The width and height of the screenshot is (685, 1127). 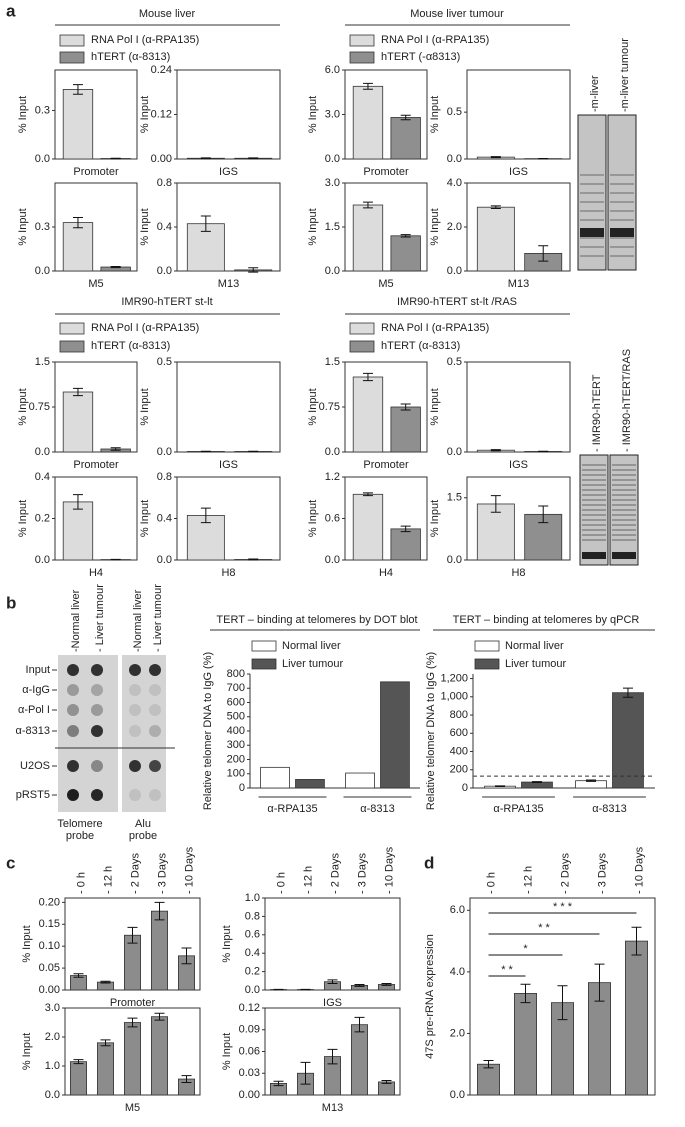 I want to click on legend-label: hTERT (-α8313), so click(x=420, y=57).